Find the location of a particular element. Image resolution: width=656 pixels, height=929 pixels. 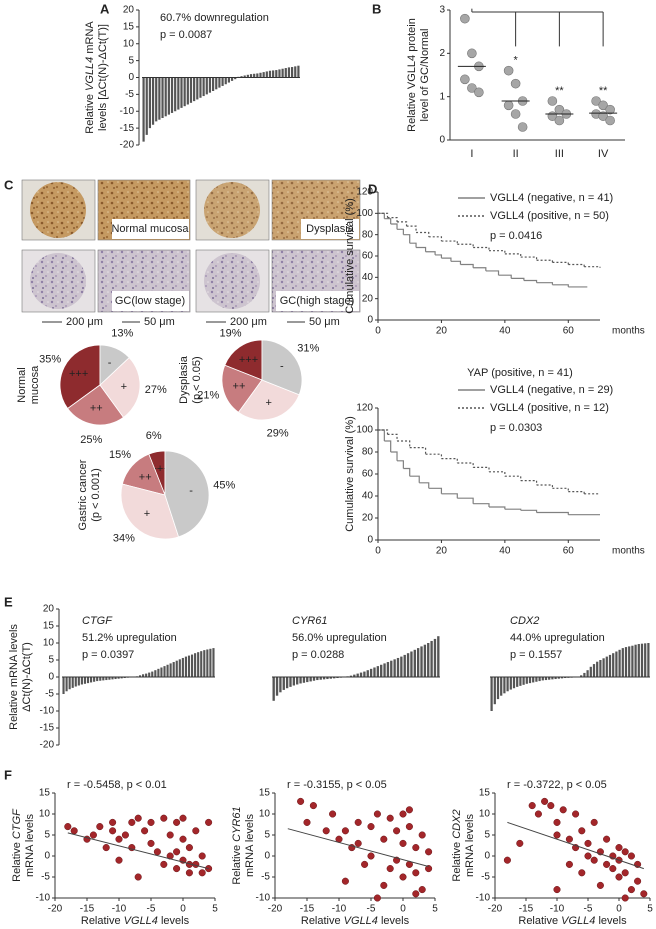

y-tick-label: 100 is located at coordinates (364, 213).